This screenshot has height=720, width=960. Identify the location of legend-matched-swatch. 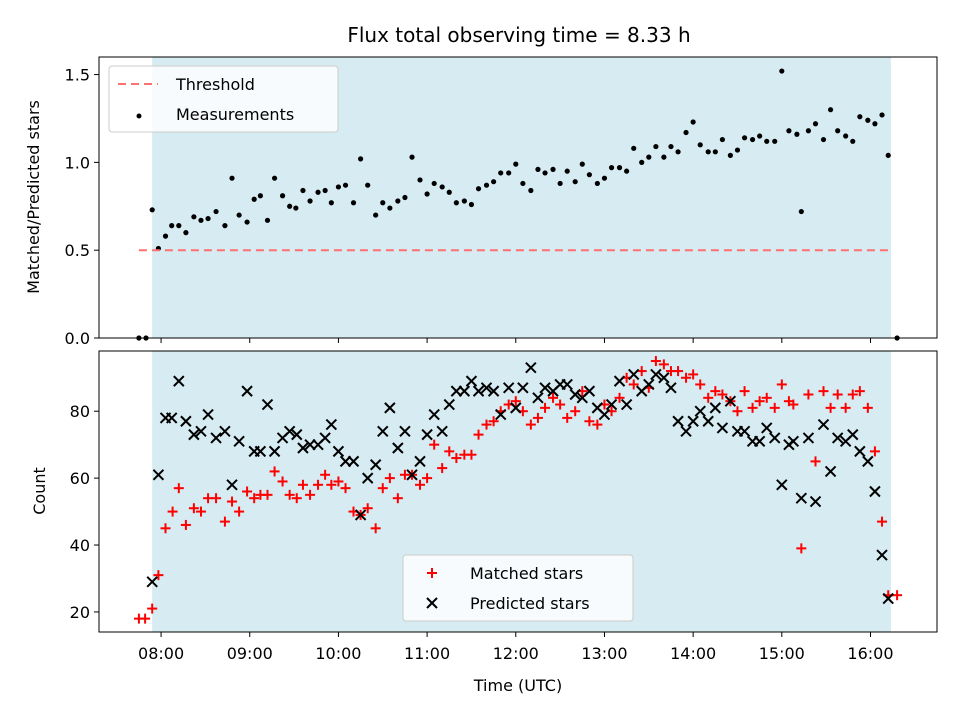
(432, 573).